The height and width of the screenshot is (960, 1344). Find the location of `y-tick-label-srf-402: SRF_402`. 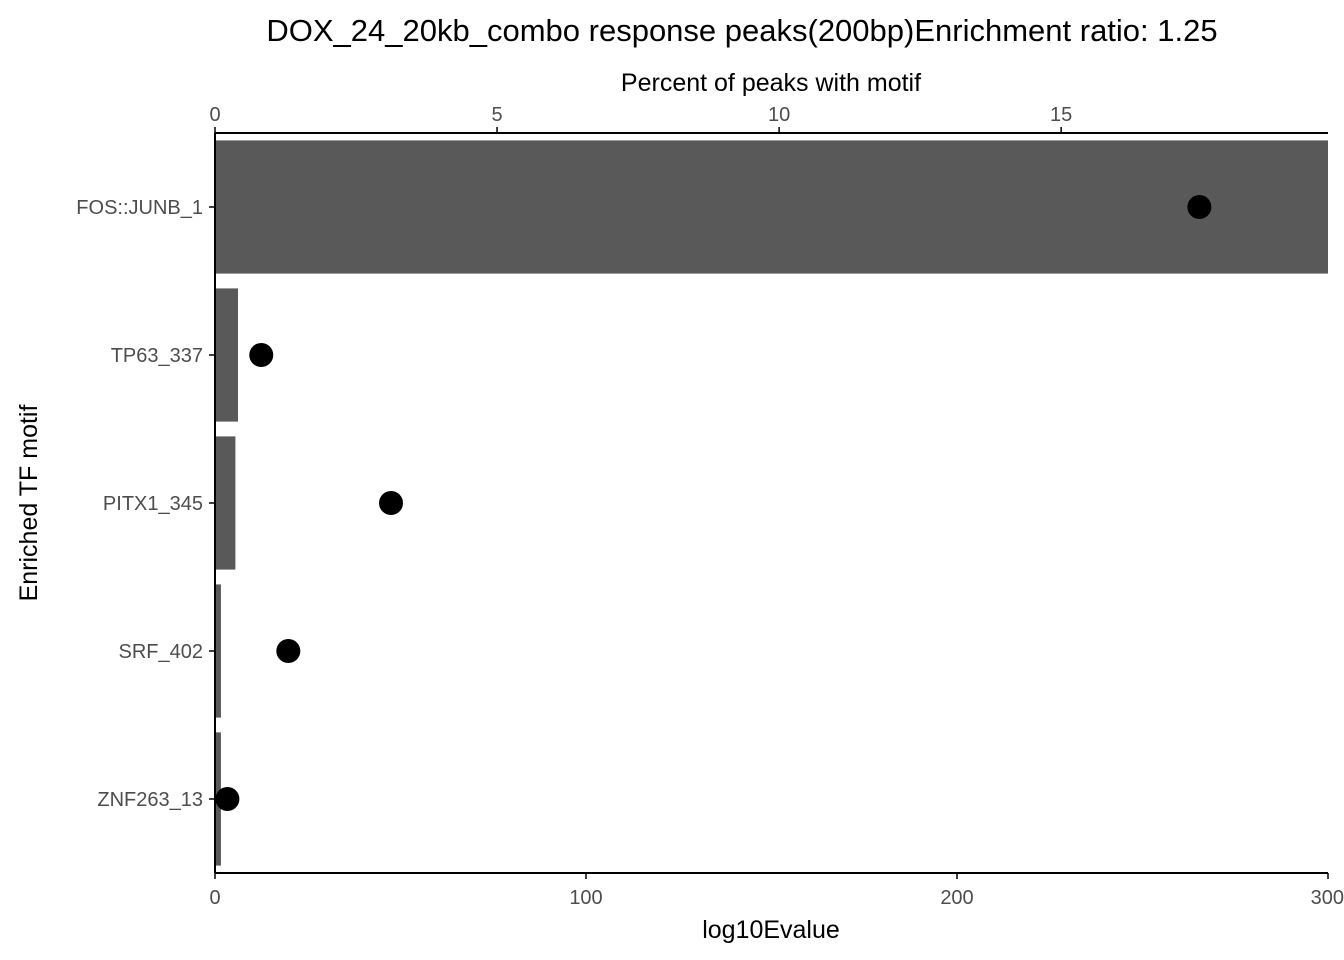

y-tick-label-srf-402: SRF_402 is located at coordinates (161, 652).